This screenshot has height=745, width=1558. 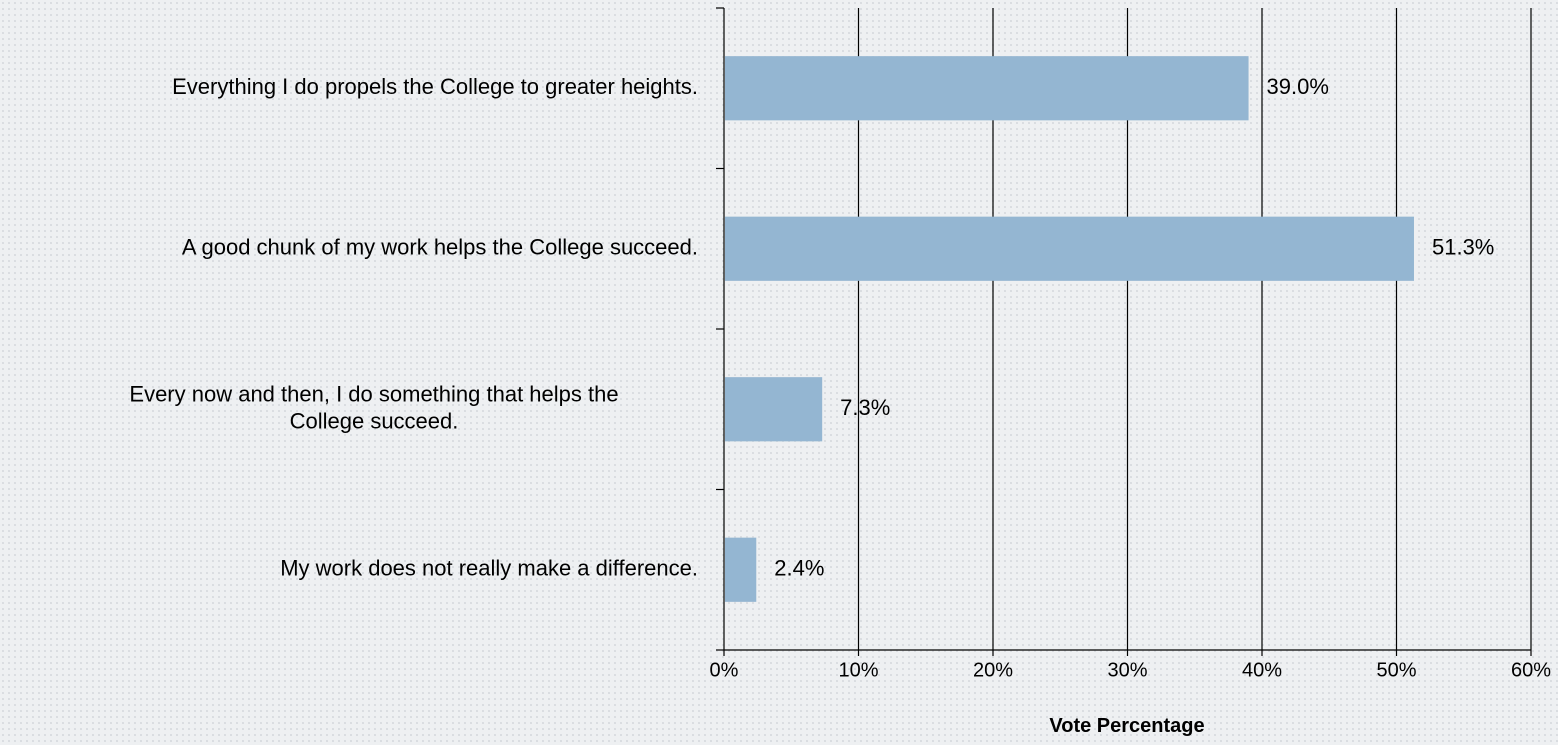 What do you see at coordinates (993, 670) in the screenshot?
I see `x-tick-label: 20%` at bounding box center [993, 670].